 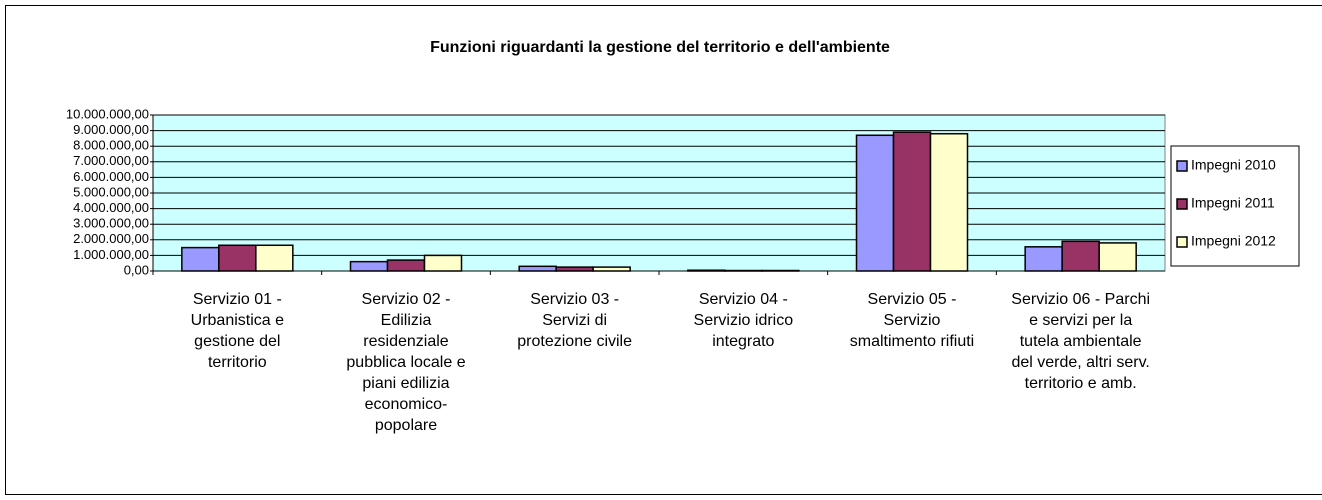 What do you see at coordinates (111, 160) in the screenshot?
I see `y-tick-label: 7.000.000,00` at bounding box center [111, 160].